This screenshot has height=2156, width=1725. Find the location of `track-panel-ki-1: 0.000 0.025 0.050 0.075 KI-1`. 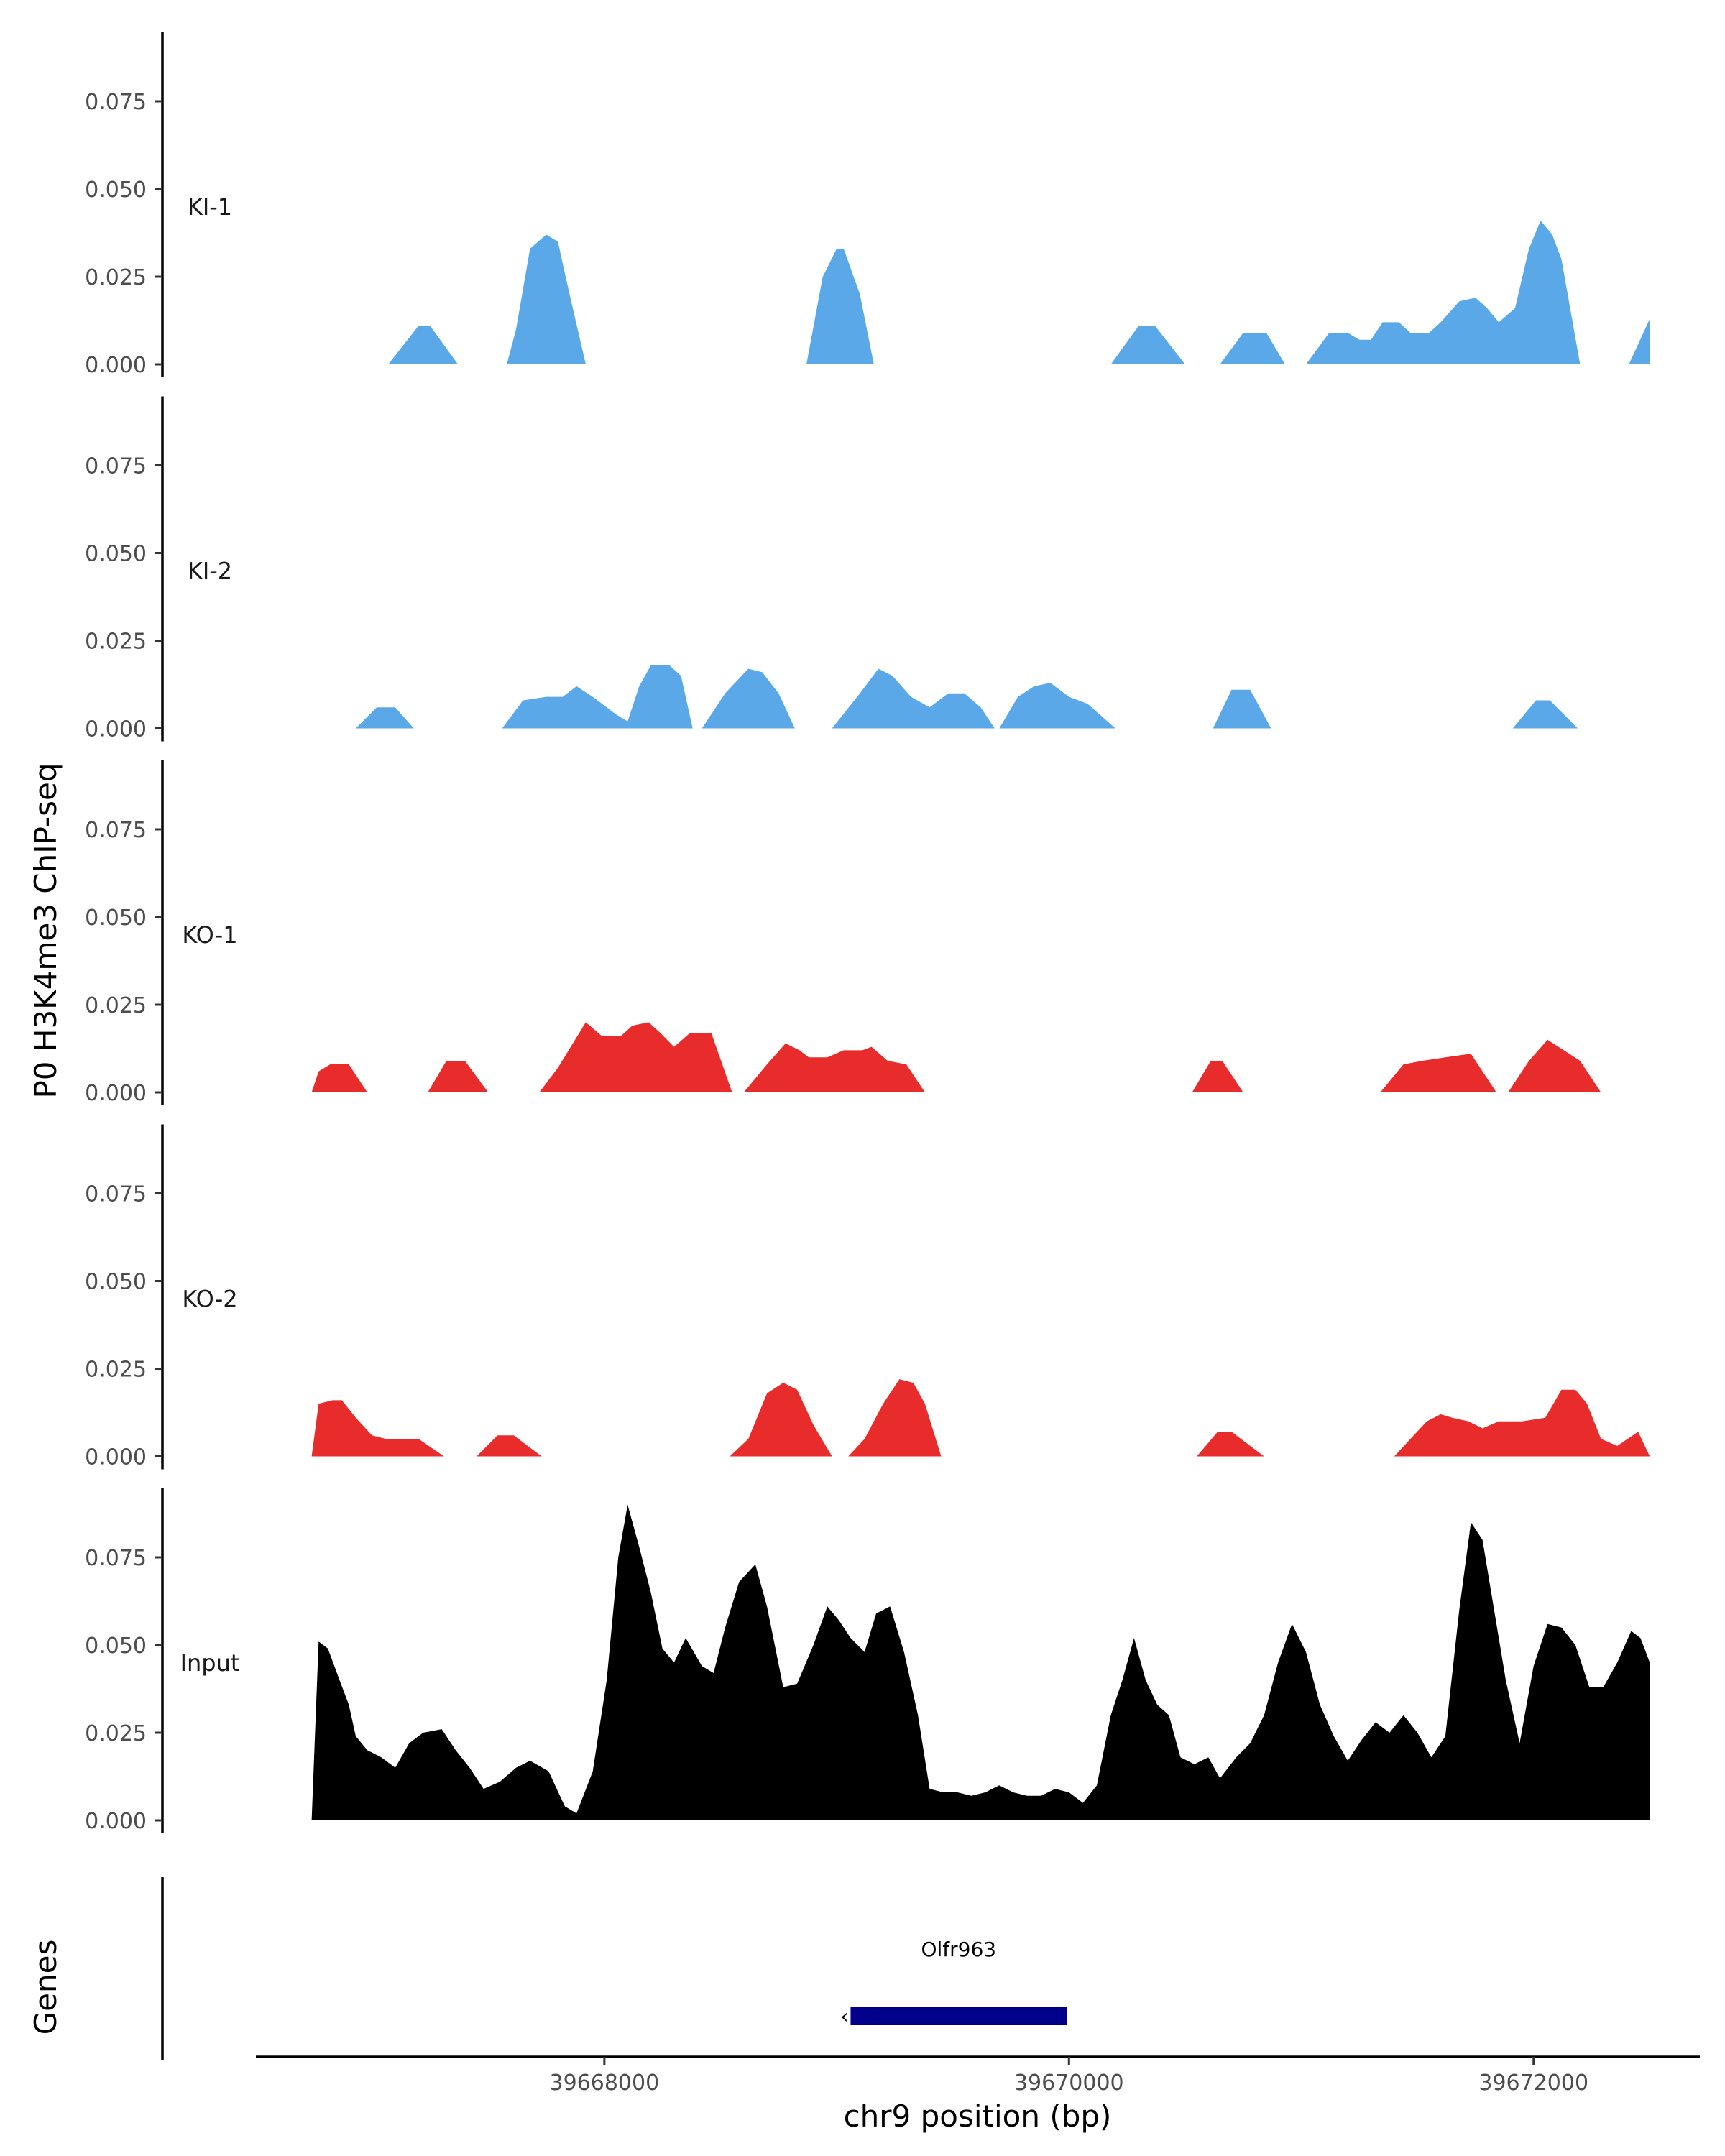

track-panel-ki-1: 0.000 0.025 0.050 0.075 KI-1 is located at coordinates (867, 205).